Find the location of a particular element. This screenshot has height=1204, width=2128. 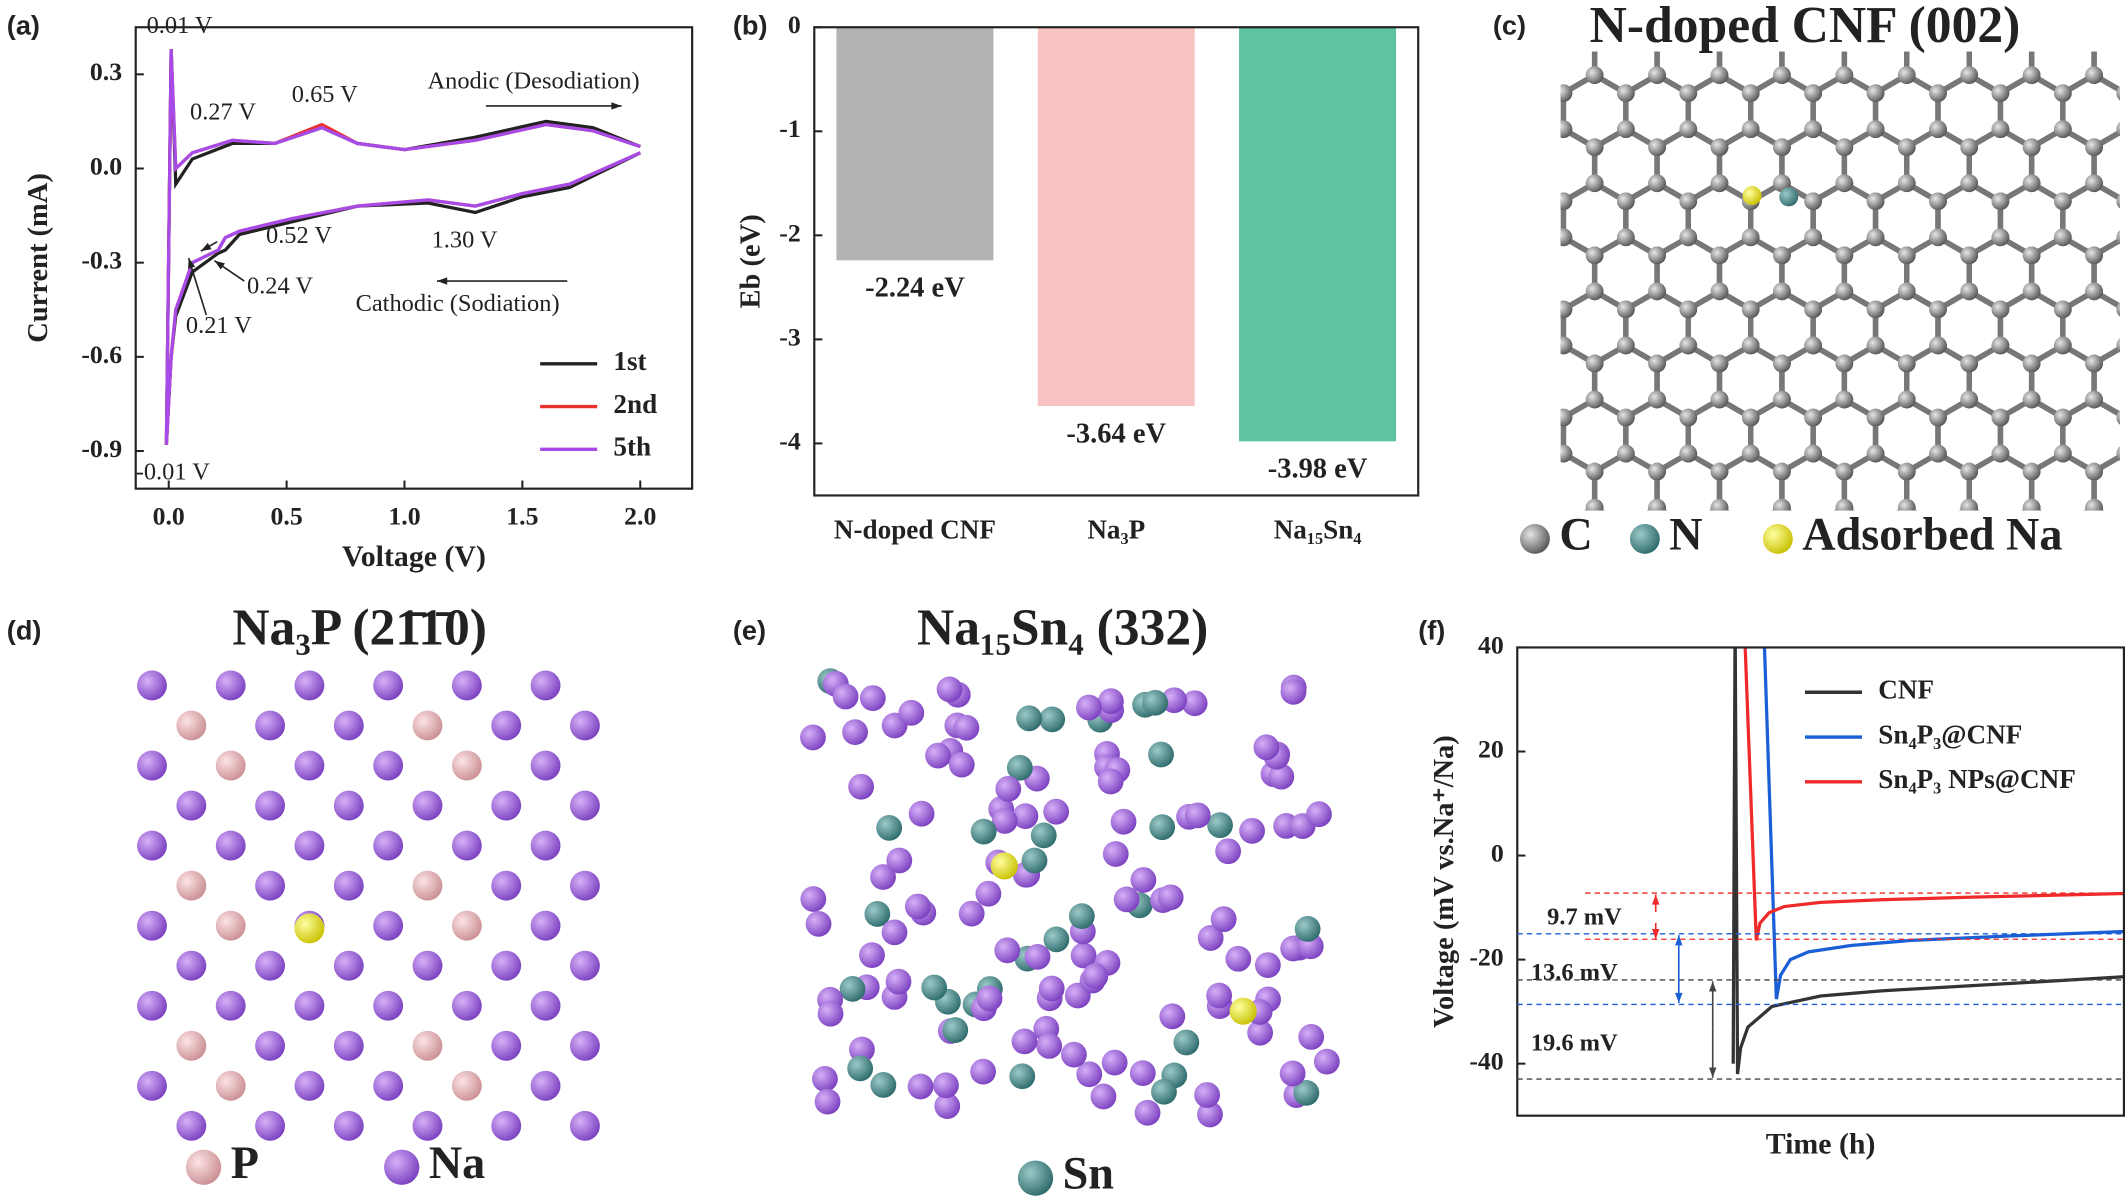

plot-frame is located at coordinates (414, 258).